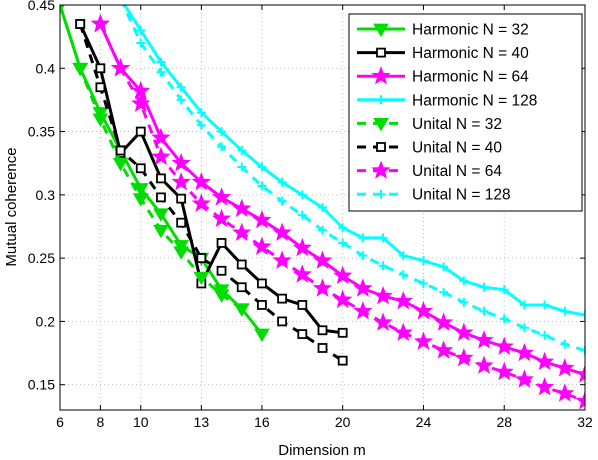  Describe the element at coordinates (585, 422) in the screenshot. I see `x-tick-label: 32` at that location.